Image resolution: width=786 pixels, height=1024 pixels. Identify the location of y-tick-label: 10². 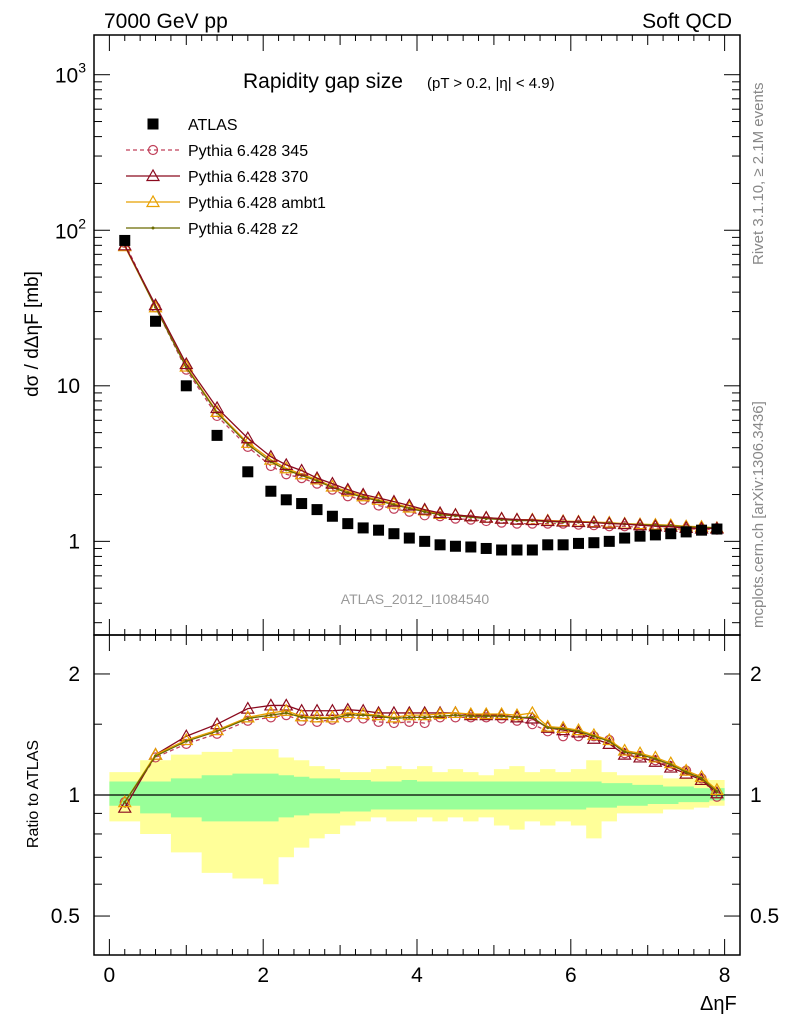
(70, 229).